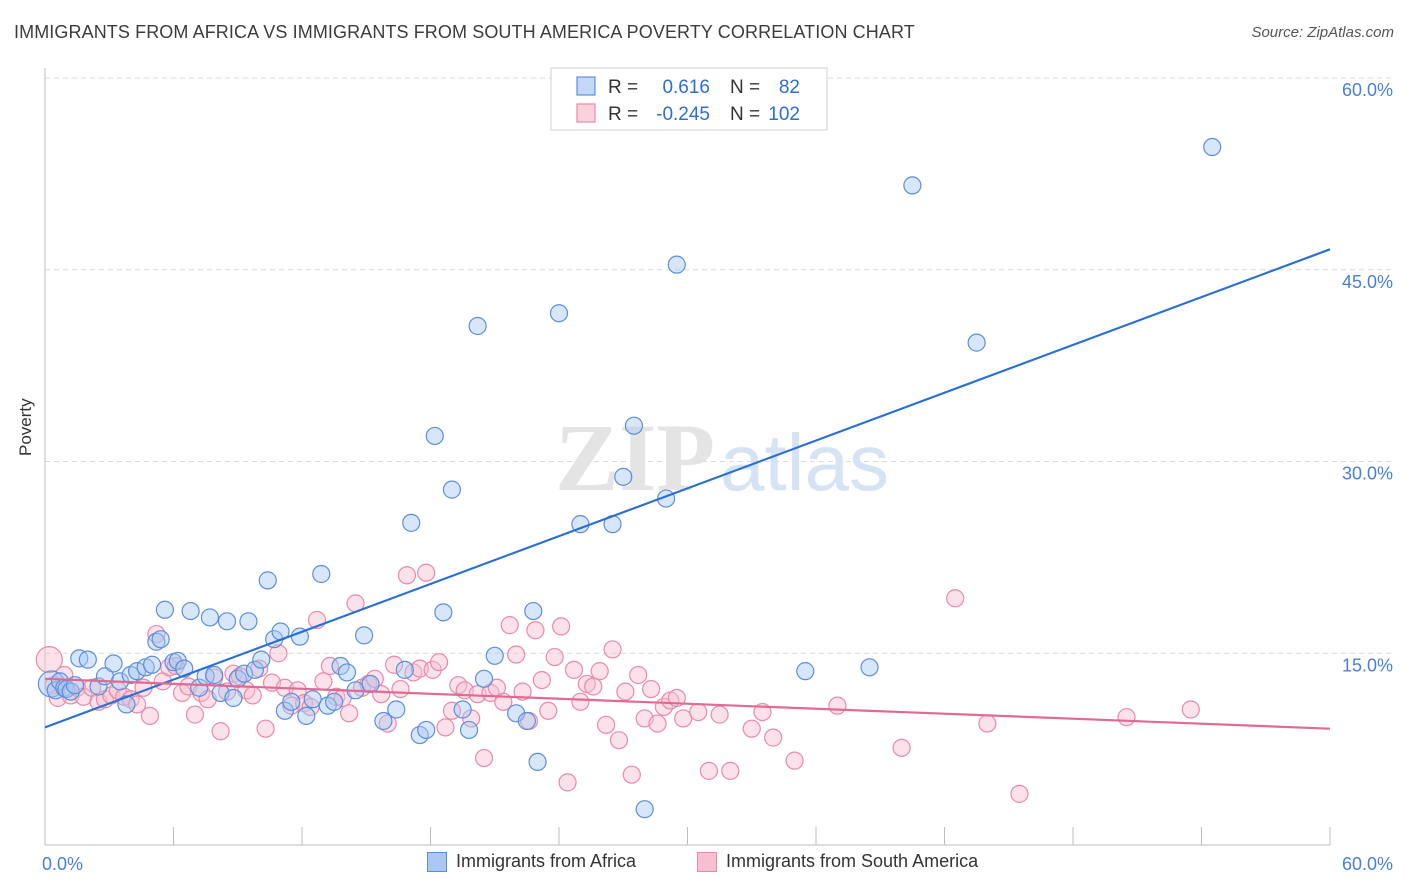 This screenshot has width=1406, height=892. What do you see at coordinates (635, 457) in the screenshot?
I see `watermark-zip: ZIP` at bounding box center [635, 457].